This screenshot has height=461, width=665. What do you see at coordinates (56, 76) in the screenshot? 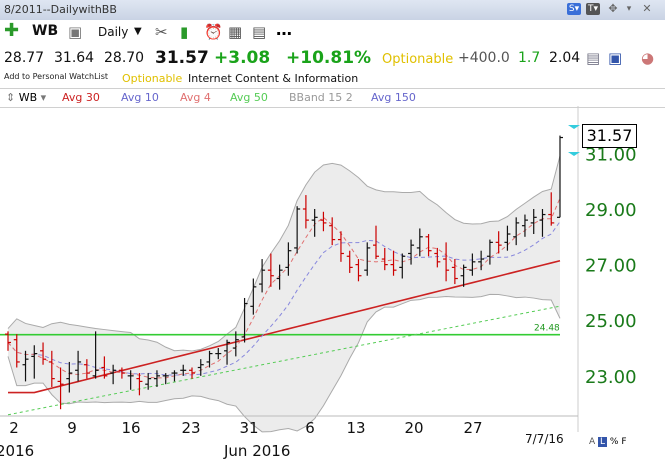
I see `add-to-watchlist-link: Add to Personal WatchList` at bounding box center [56, 76].